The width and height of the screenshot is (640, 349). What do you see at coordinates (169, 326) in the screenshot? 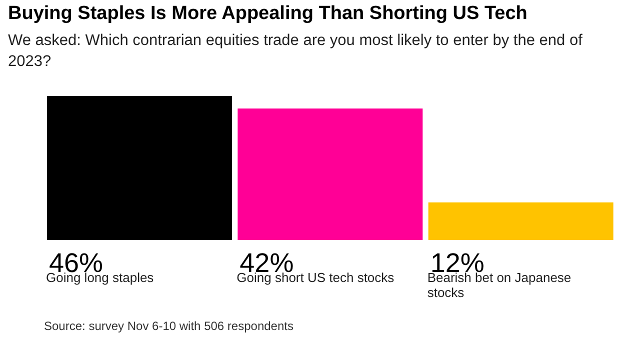
I see `source-note: Source: survey Nov 6-10 with 506 respondents` at bounding box center [169, 326].